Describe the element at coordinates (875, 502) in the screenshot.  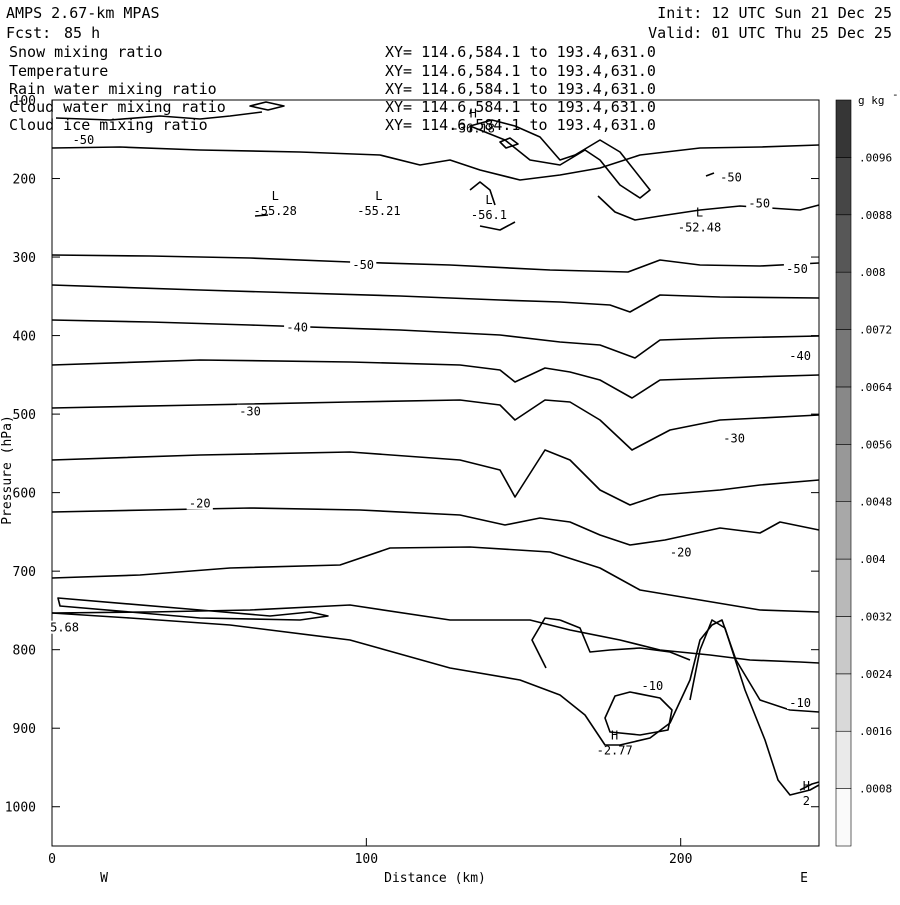
I see `colorbar-label: .0048` at that location.